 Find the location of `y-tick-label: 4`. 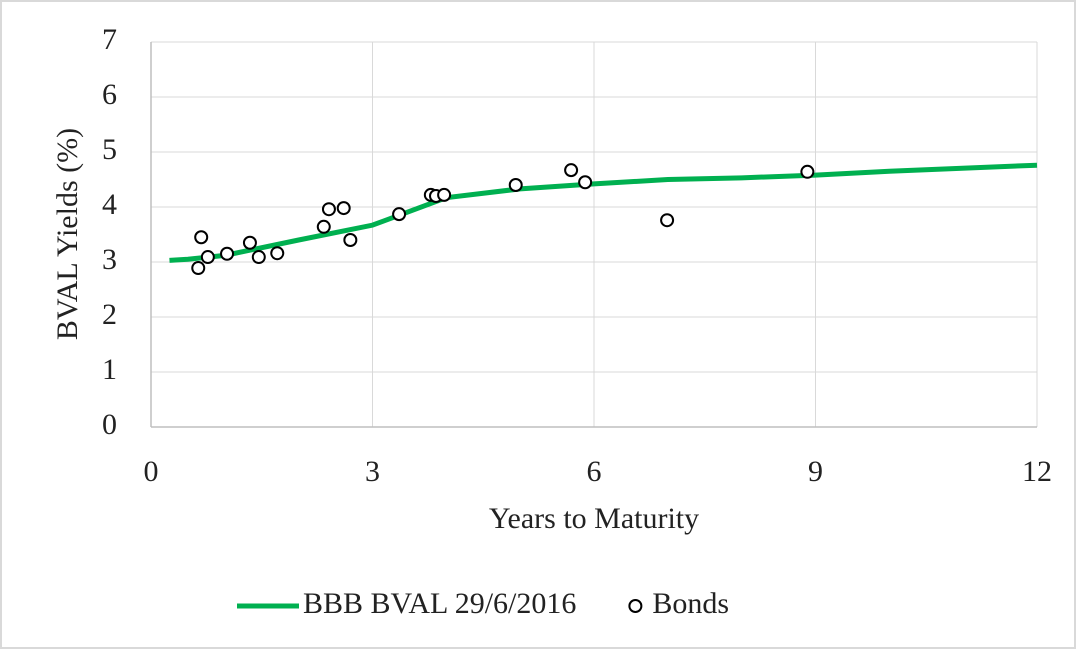

y-tick-label: 4 is located at coordinates (109, 204).